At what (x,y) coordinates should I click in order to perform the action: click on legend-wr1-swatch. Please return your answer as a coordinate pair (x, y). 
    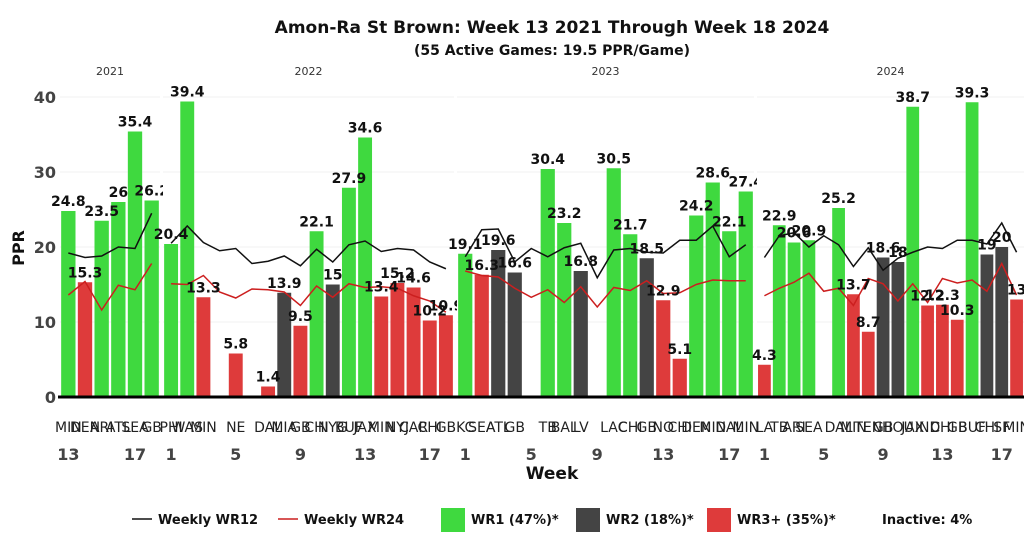
    Looking at the image, I should click on (453, 520).